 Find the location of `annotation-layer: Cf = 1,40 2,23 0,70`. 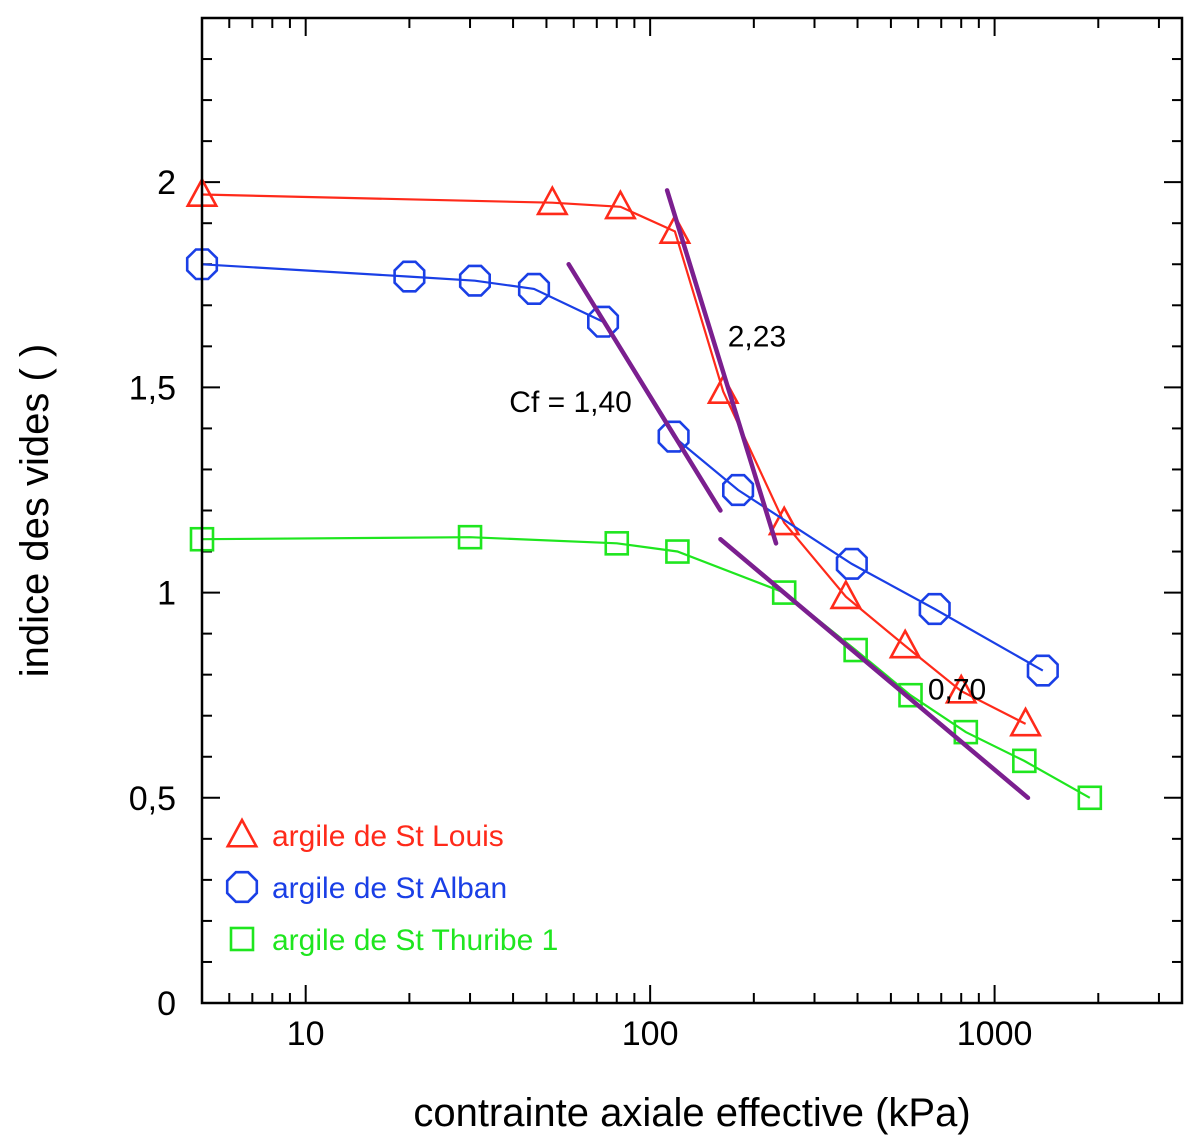

annotation-layer: Cf = 1,40 2,23 0,70 is located at coordinates (747, 513).